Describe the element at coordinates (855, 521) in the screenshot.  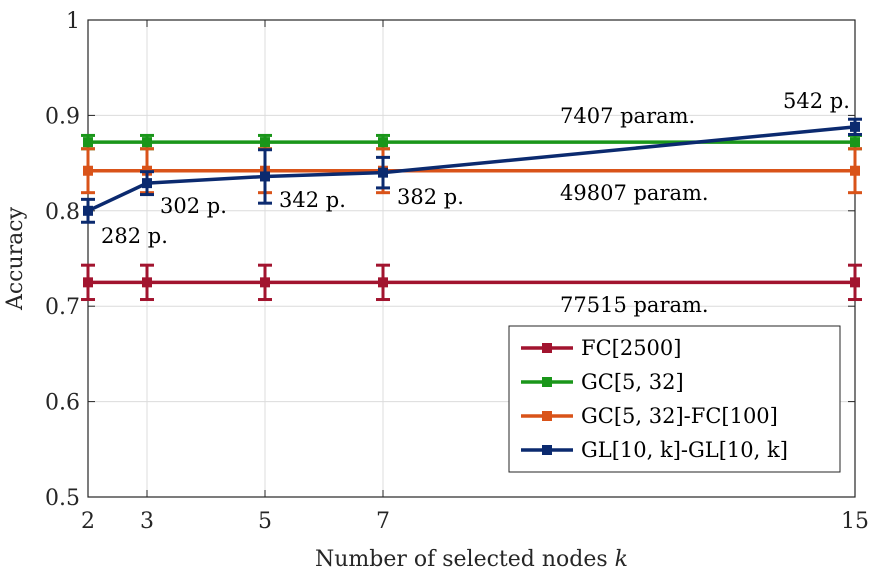
I see `x-tick-label: 15` at that location.